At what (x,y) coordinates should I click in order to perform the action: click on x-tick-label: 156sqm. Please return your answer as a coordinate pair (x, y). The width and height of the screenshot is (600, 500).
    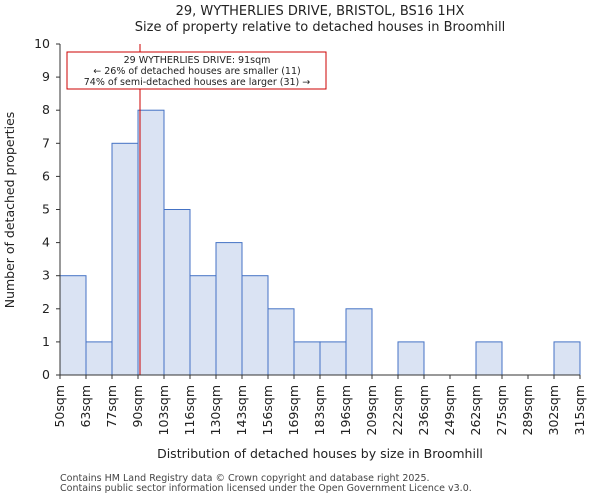
    Looking at the image, I should click on (267, 410).